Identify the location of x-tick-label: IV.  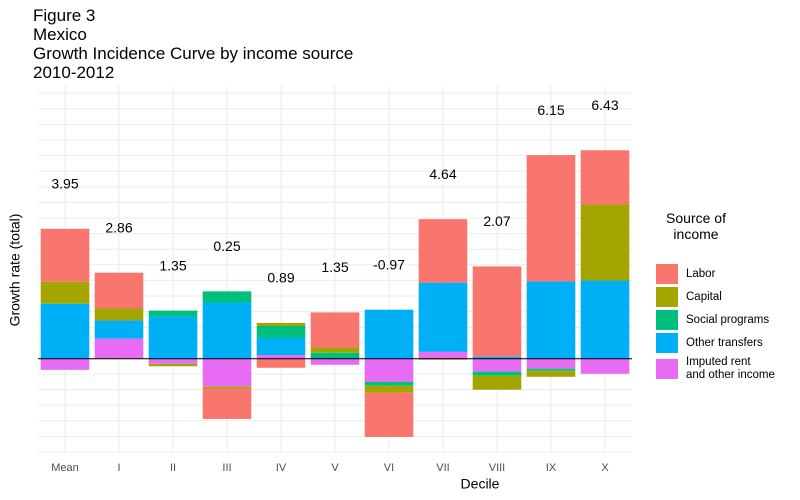
(281, 468).